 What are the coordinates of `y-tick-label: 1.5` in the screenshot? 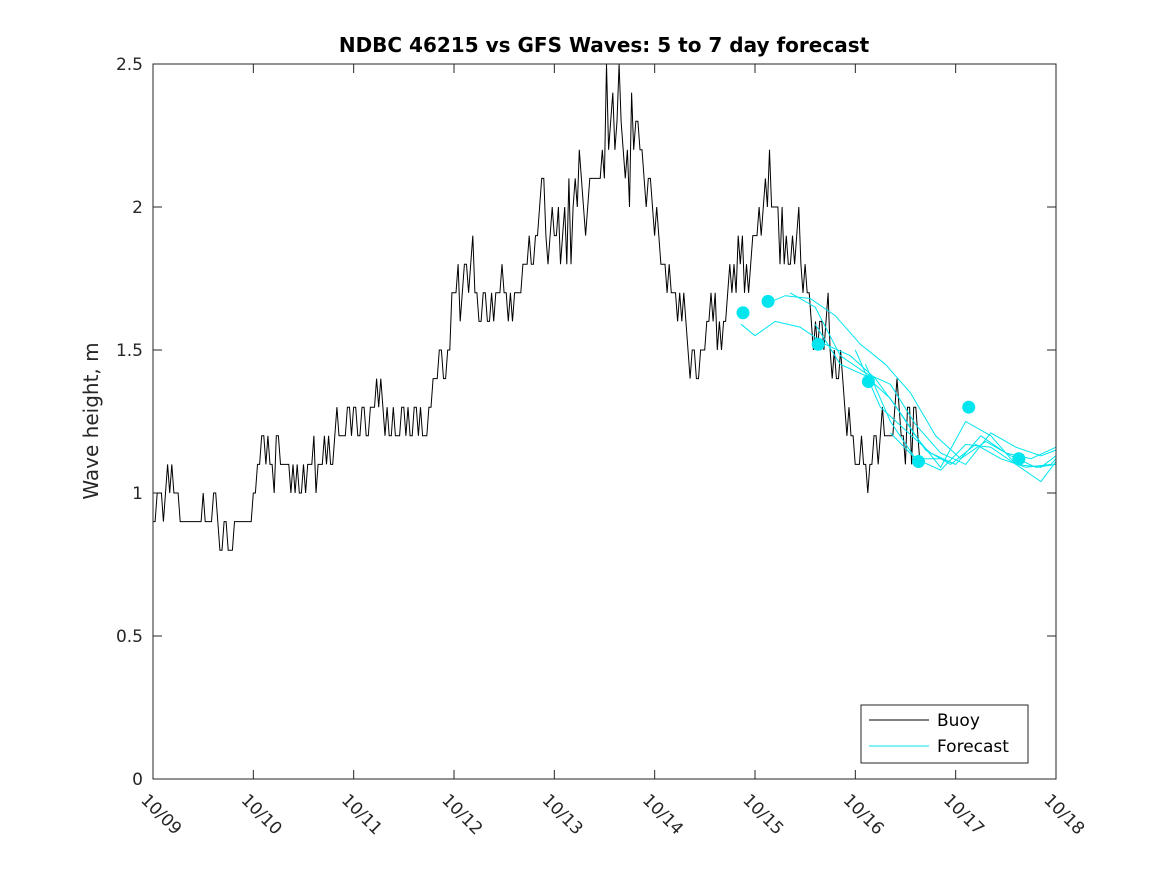 It's located at (129, 351).